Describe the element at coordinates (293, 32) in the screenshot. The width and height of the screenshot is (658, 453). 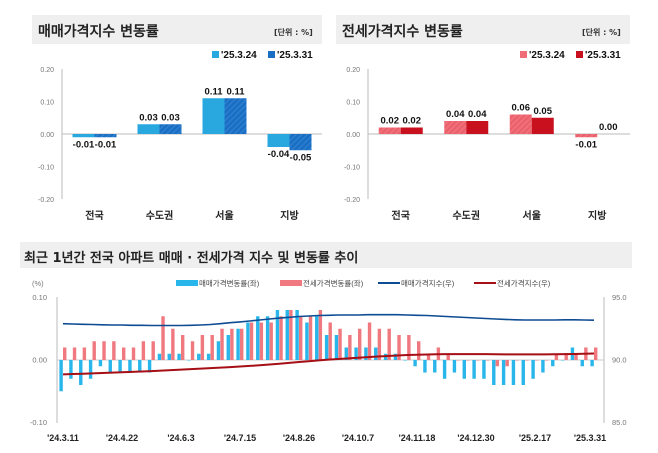
I see `sales-unit: [단위 : %]` at that location.